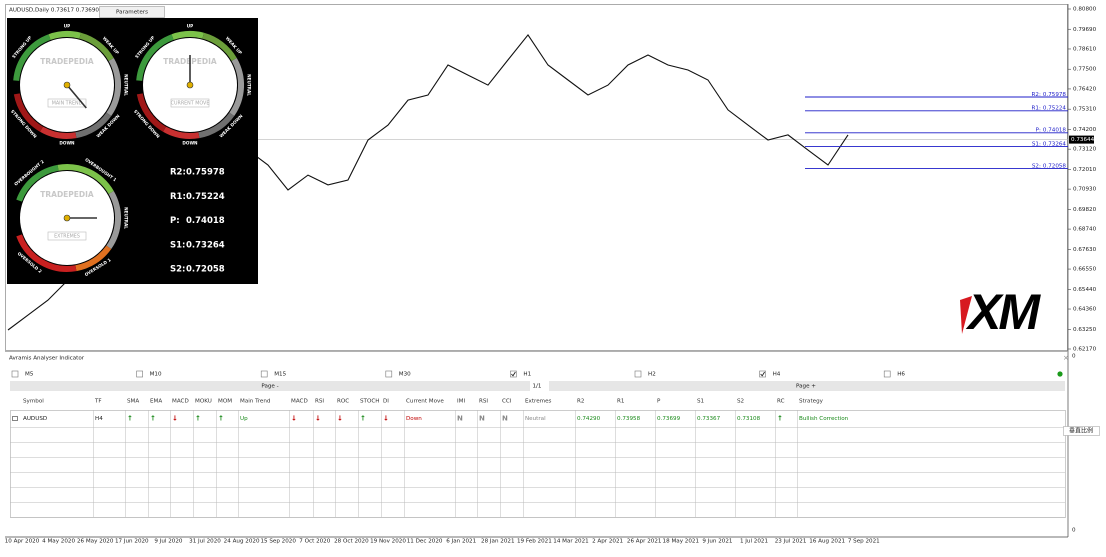 The height and width of the screenshot is (557, 1106). What do you see at coordinates (15, 418) in the screenshot?
I see `row-icon` at bounding box center [15, 418].